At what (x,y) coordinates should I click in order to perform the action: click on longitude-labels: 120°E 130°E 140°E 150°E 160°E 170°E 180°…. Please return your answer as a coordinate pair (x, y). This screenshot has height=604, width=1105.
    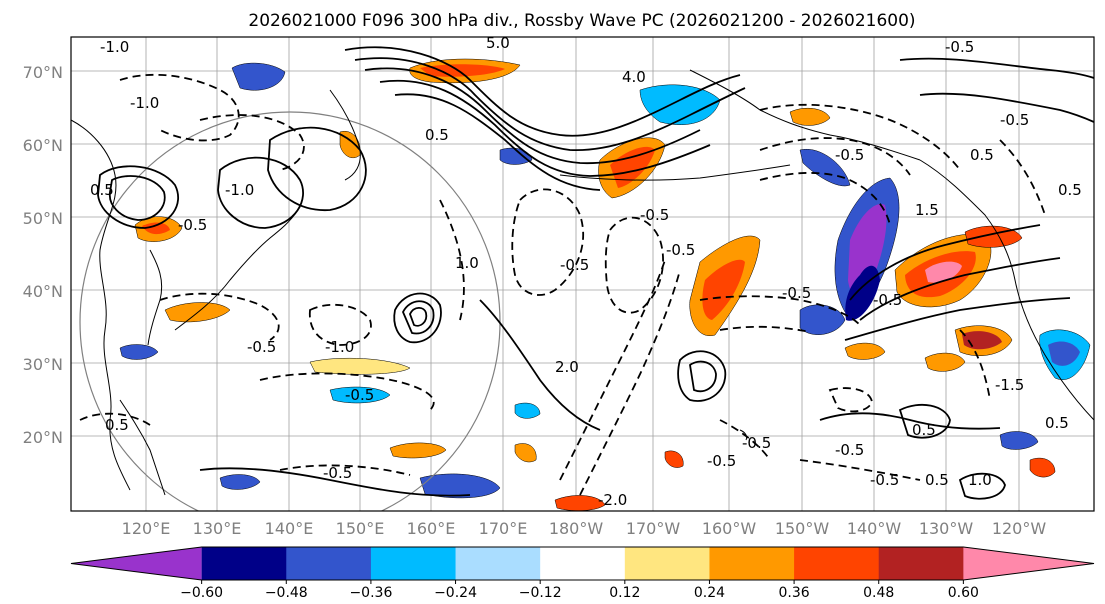
    Looking at the image, I should click on (584, 528).